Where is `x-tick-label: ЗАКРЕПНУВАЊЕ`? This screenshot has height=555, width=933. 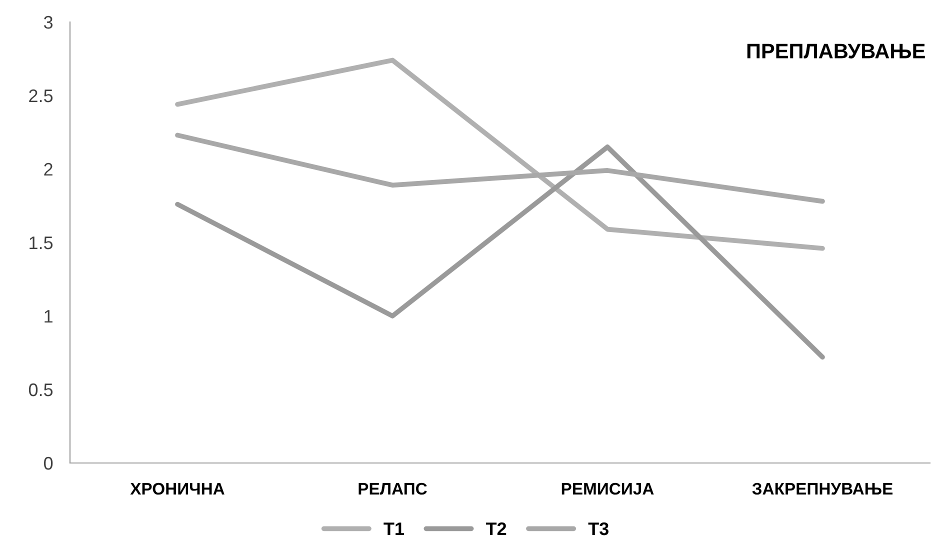
x-tick-label: ЗАКРЕПНУВАЊЕ is located at coordinates (822, 488).